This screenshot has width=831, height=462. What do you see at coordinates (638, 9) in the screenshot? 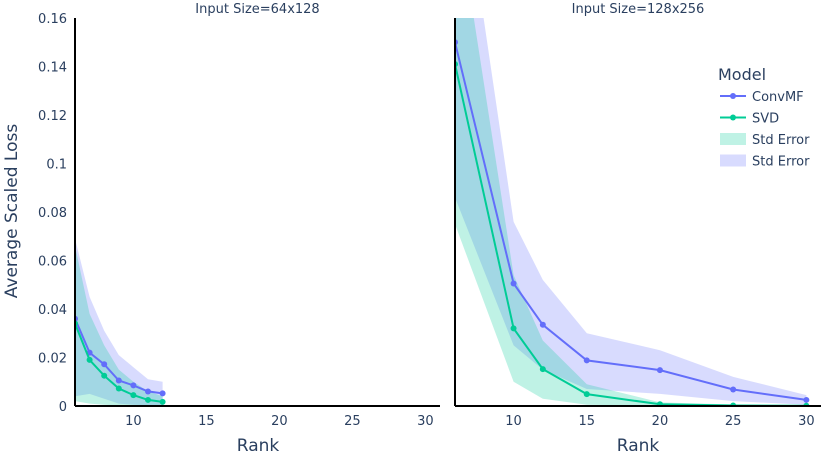
I see `panel-title: Input Size=128x256` at bounding box center [638, 9].